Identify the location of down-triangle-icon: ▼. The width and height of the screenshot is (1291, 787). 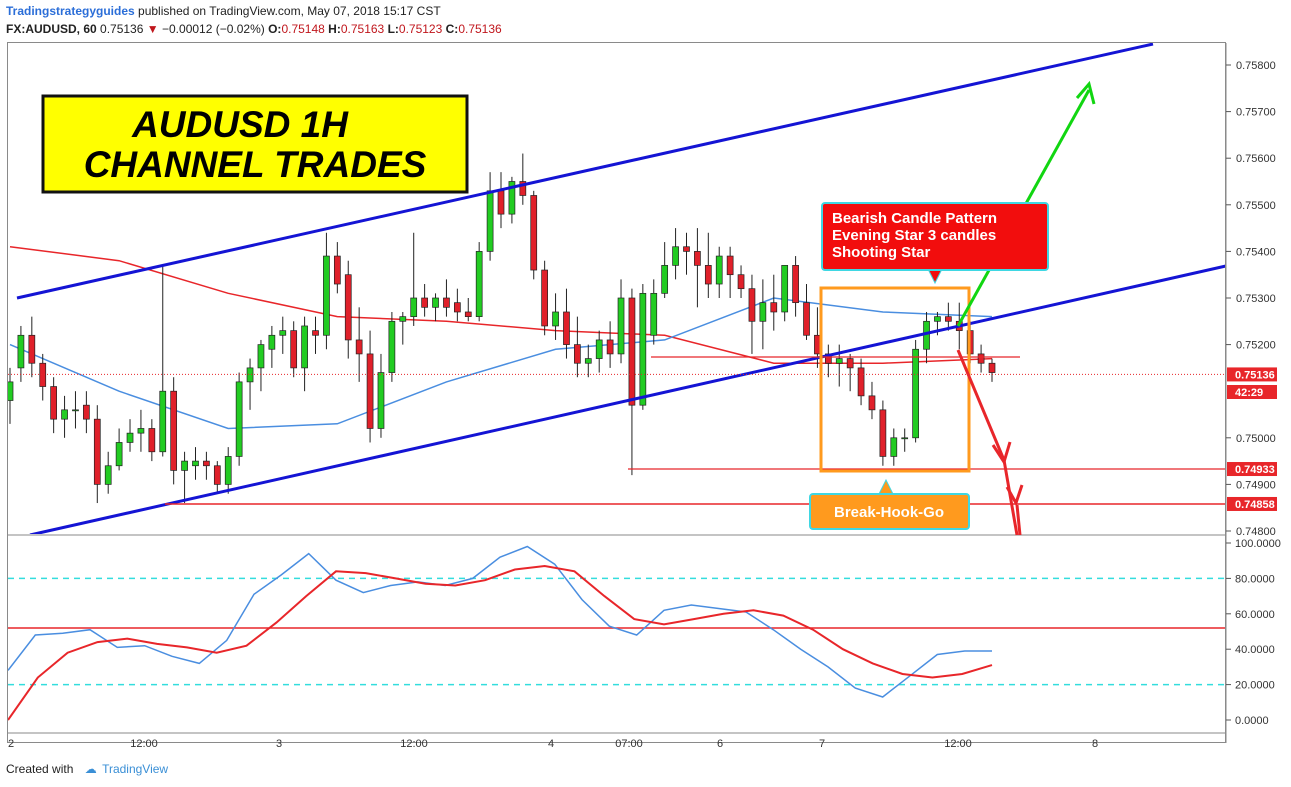
(152, 29).